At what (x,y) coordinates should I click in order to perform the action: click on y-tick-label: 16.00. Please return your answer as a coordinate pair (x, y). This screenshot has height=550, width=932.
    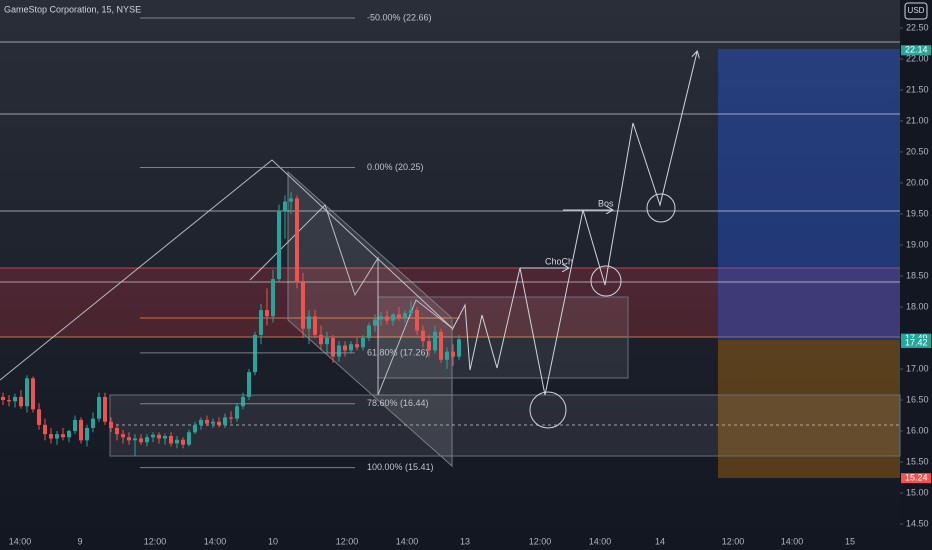
    Looking at the image, I should click on (917, 430).